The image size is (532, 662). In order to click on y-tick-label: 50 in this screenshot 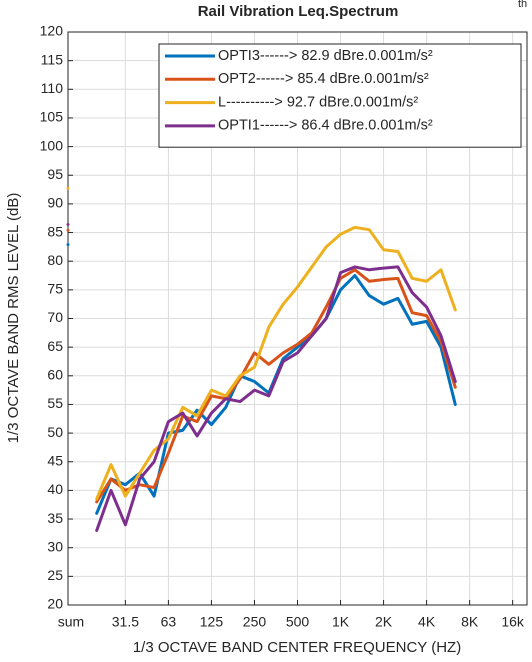, I will do `click(55, 432)`.